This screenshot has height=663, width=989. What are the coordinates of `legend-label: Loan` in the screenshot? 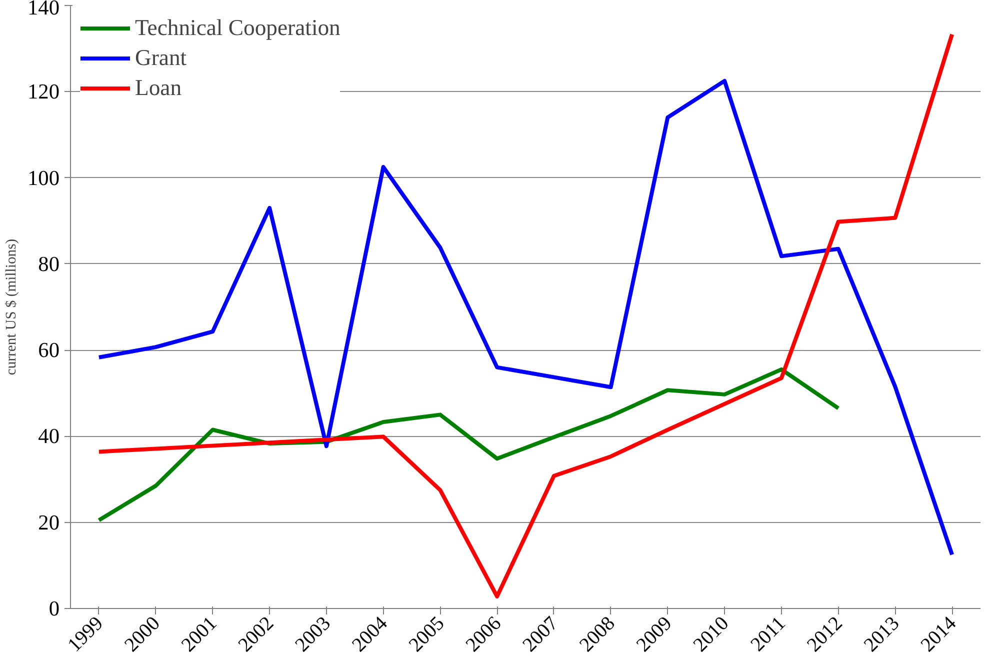 It's located at (158, 88).